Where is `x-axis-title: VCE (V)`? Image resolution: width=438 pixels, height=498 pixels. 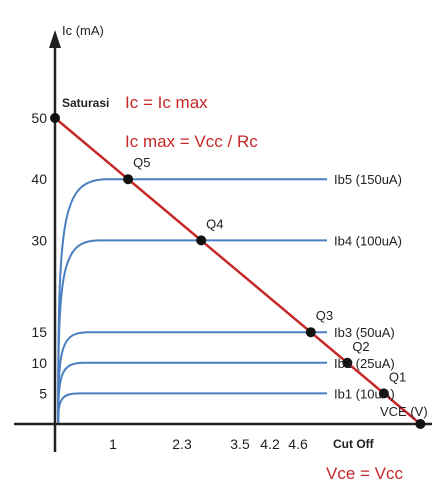
x-axis-title: VCE (V) is located at coordinates (404, 411).